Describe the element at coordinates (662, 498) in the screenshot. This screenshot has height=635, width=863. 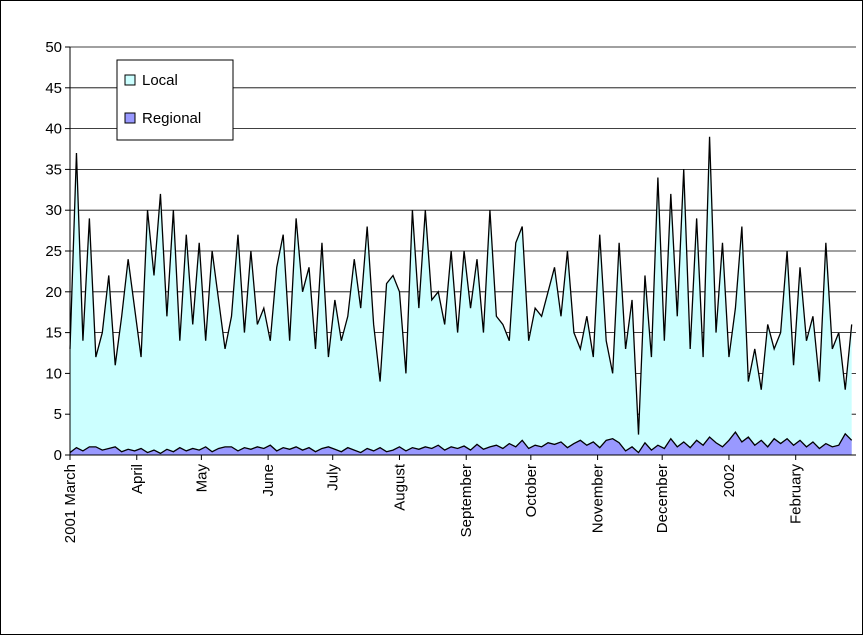
I see `x-tick-label: December` at that location.